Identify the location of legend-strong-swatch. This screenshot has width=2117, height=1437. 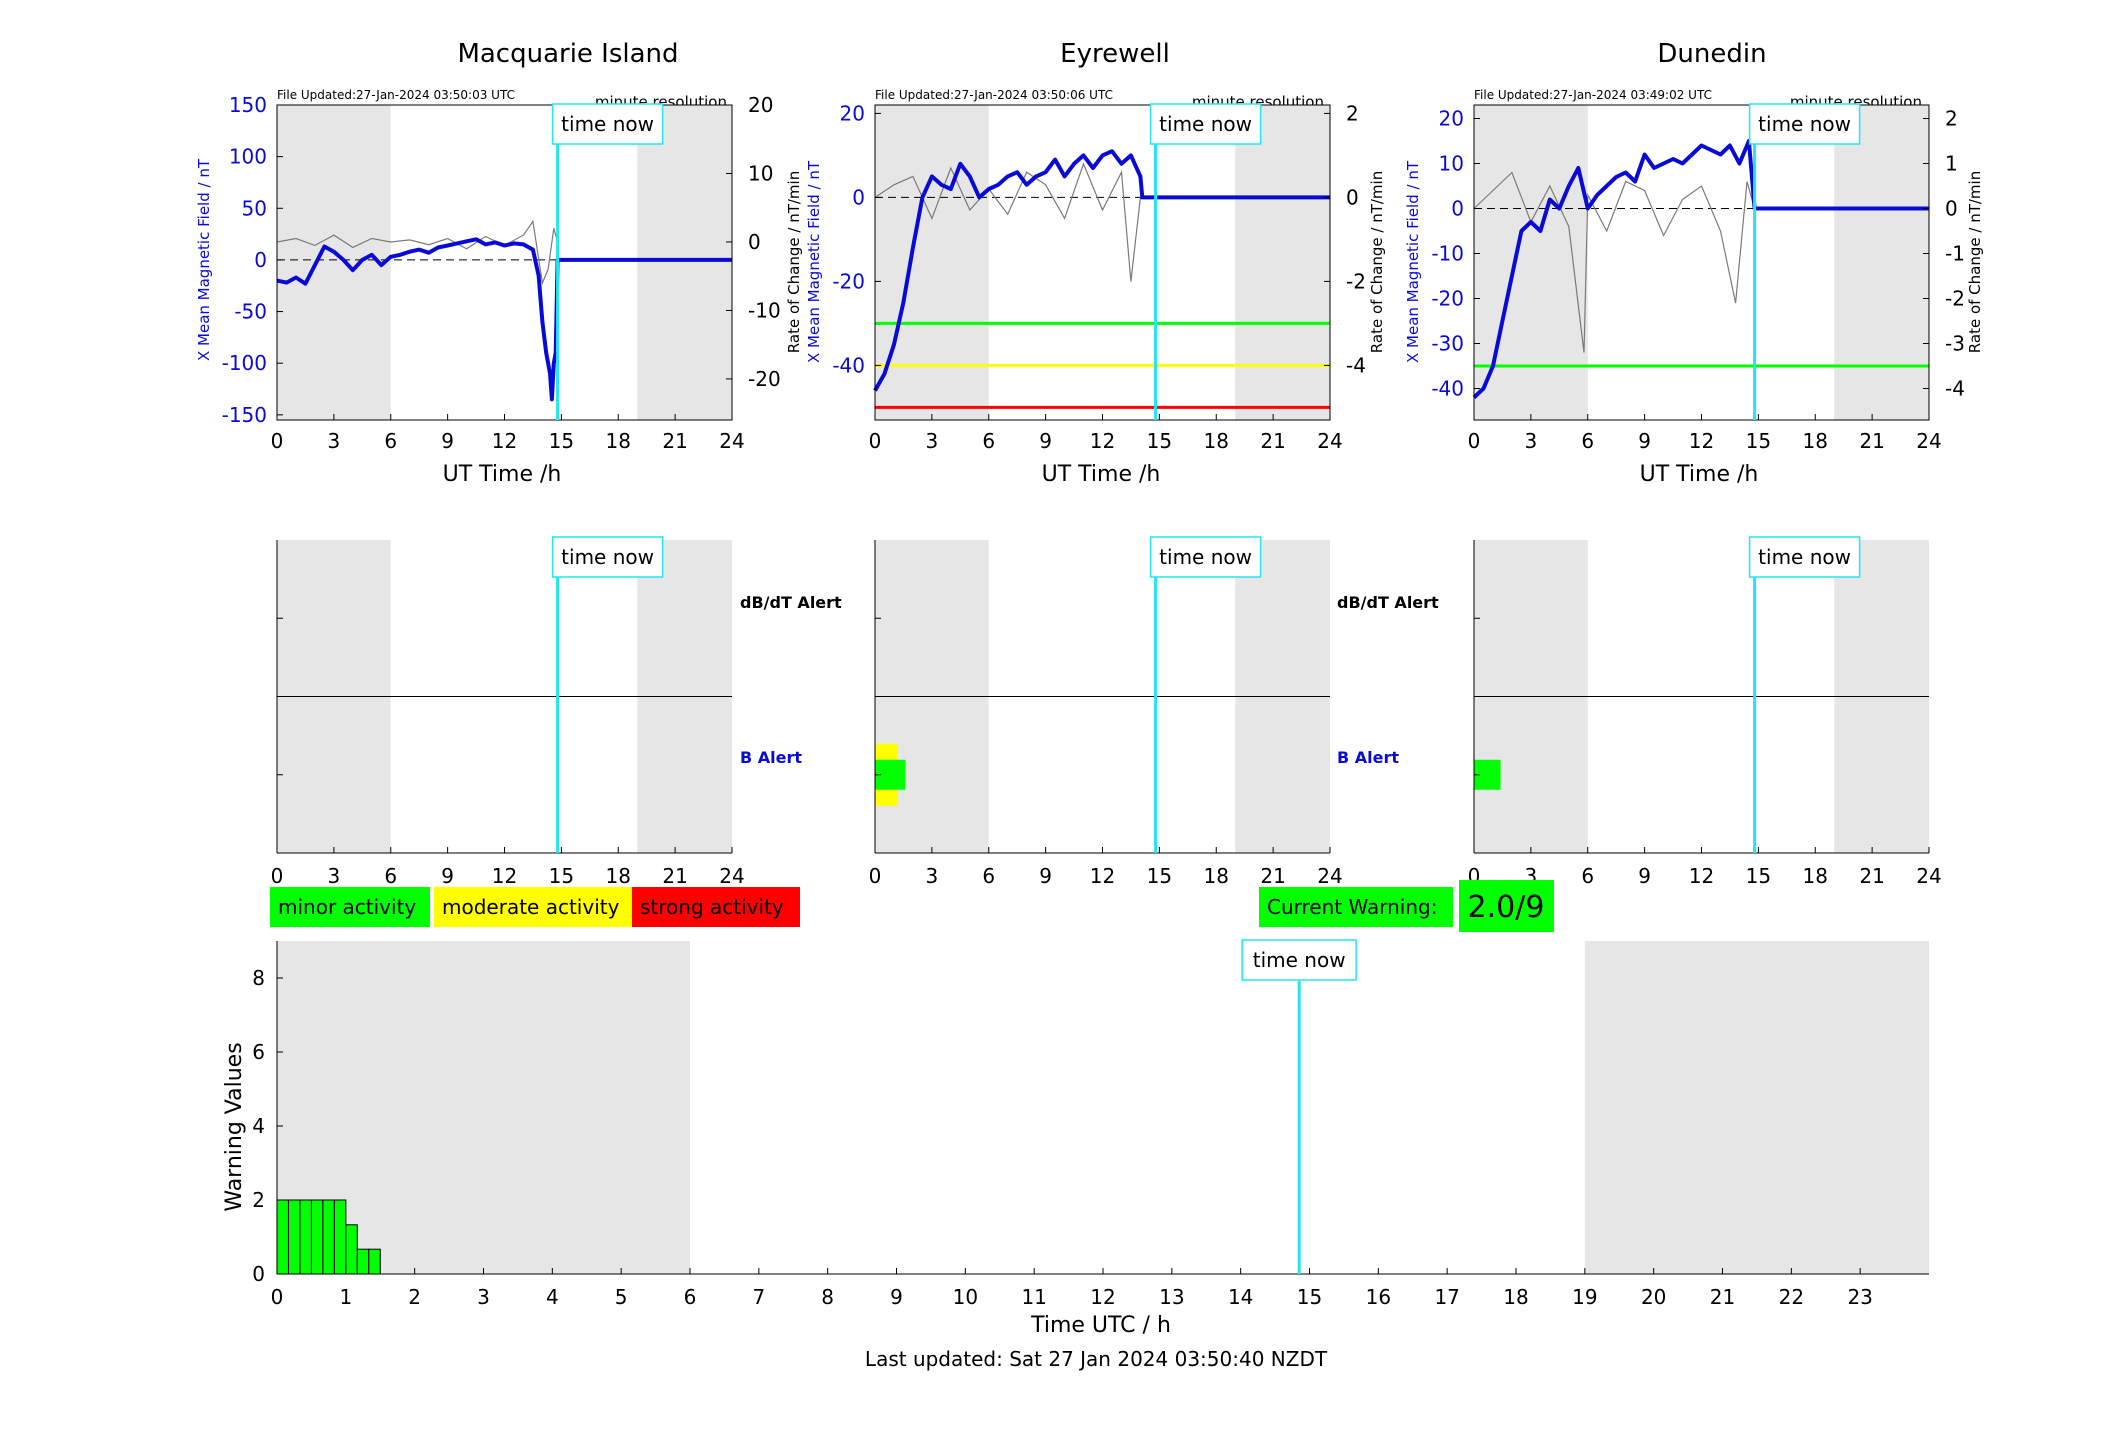
(716, 907).